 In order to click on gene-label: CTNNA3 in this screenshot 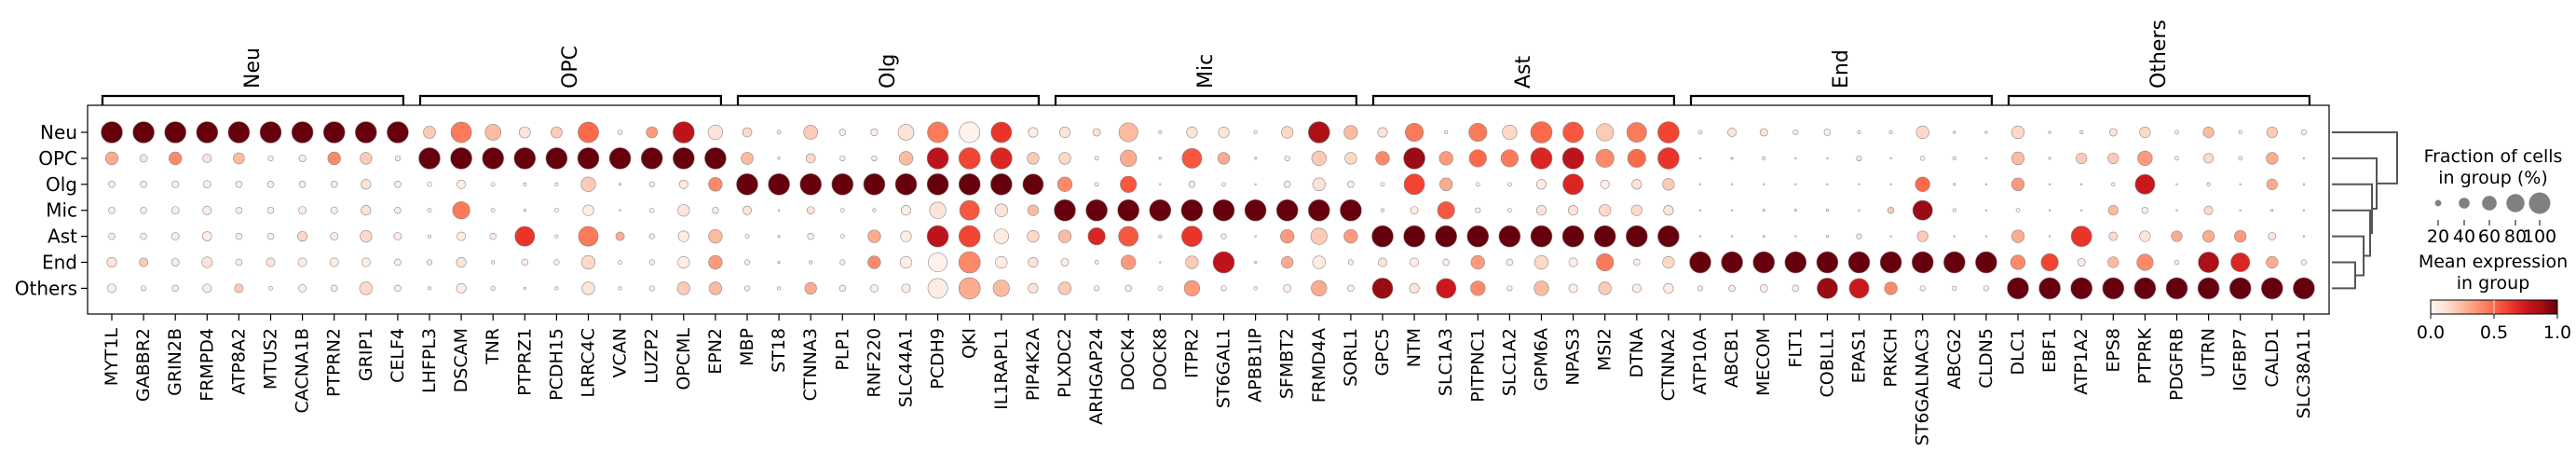, I will do `click(810, 364)`.